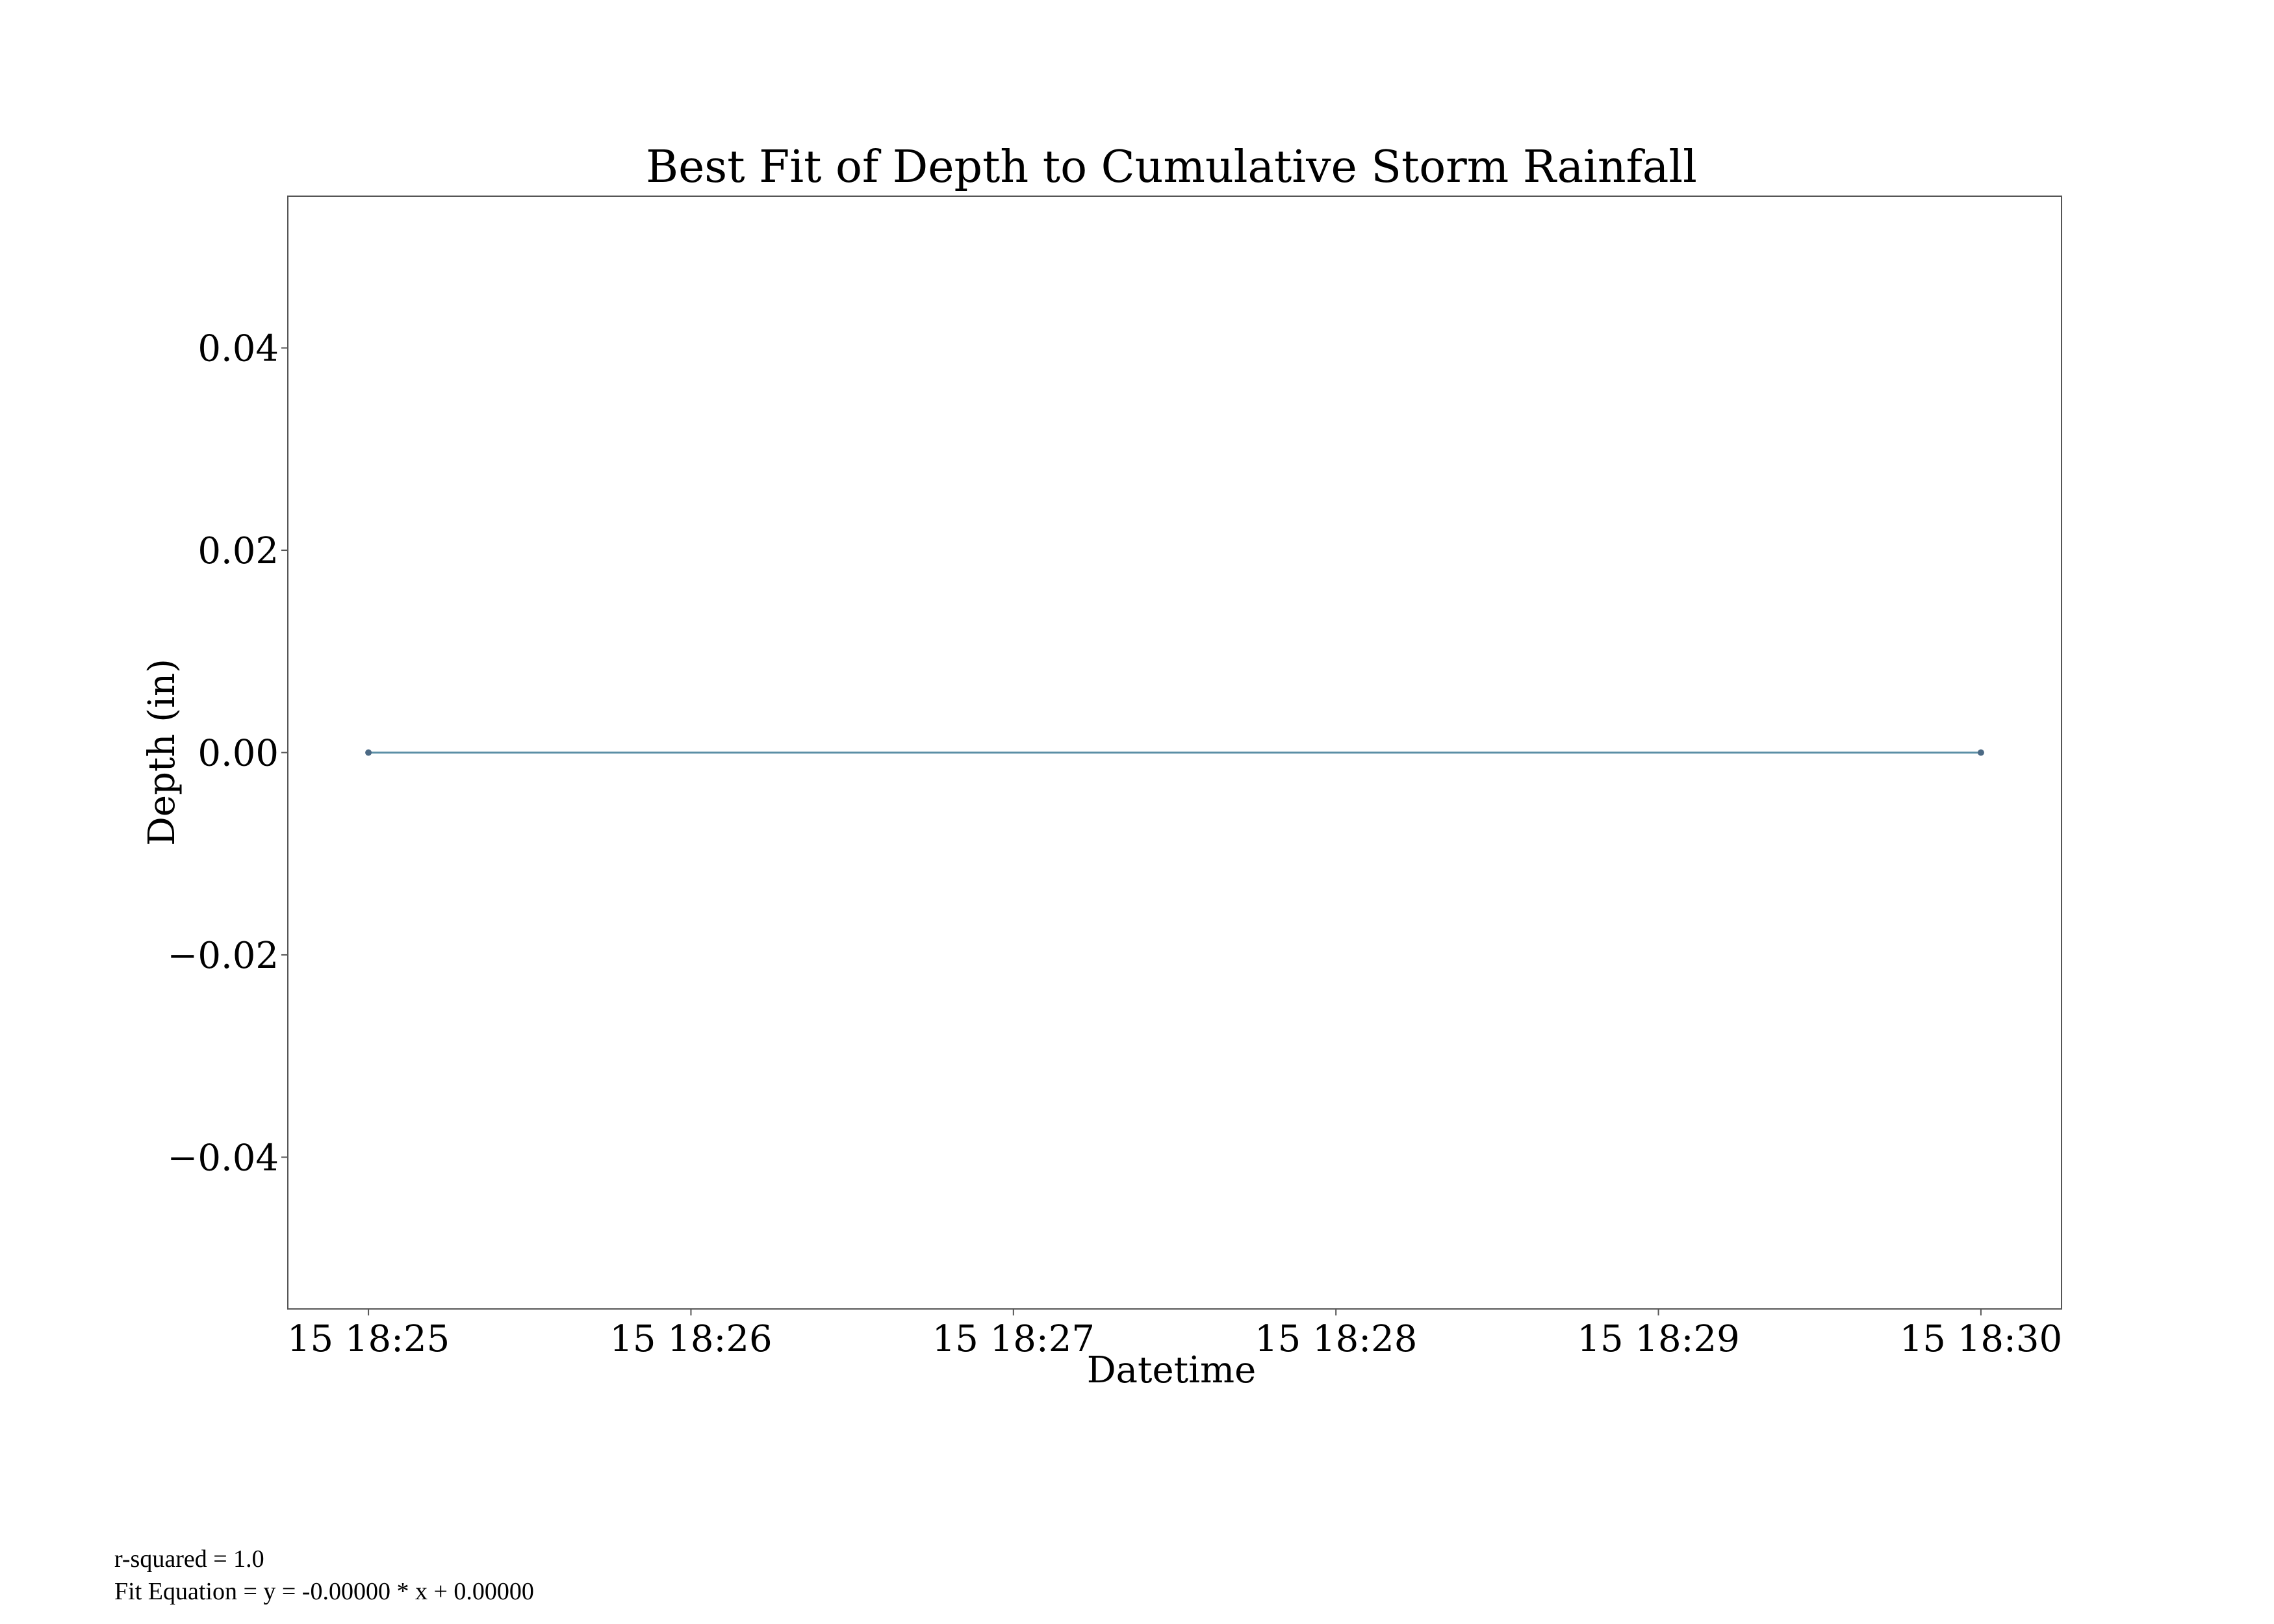 Image resolution: width=2274 pixels, height=1624 pixels. What do you see at coordinates (238, 349) in the screenshot?
I see `y-tick-label: 0.04` at bounding box center [238, 349].